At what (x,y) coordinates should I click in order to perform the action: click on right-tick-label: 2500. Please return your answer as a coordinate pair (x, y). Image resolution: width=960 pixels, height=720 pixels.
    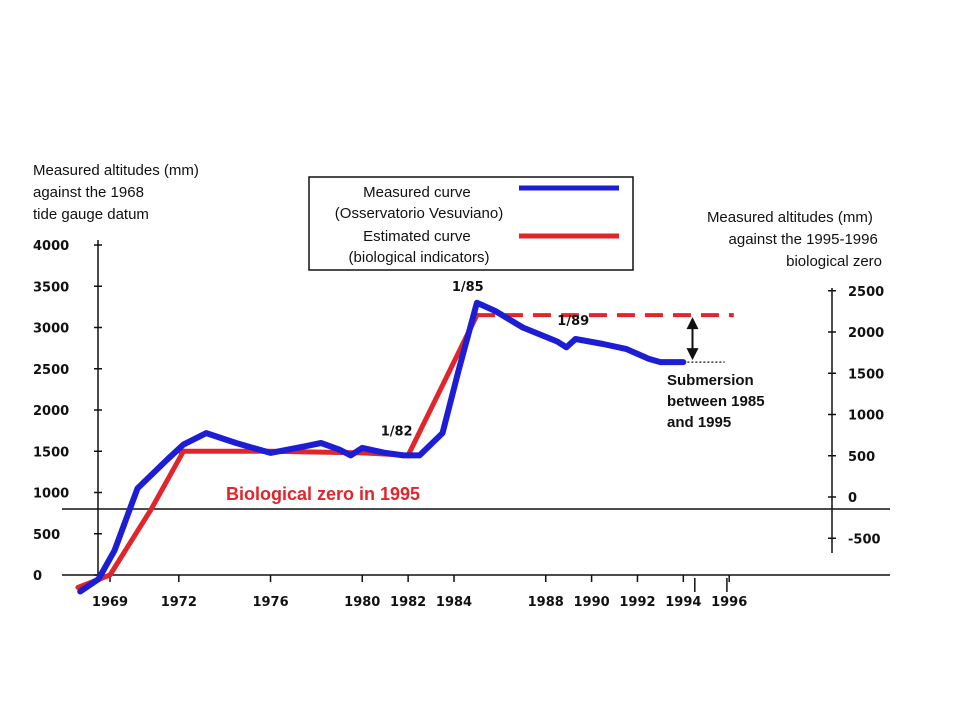
    Looking at the image, I should click on (866, 292).